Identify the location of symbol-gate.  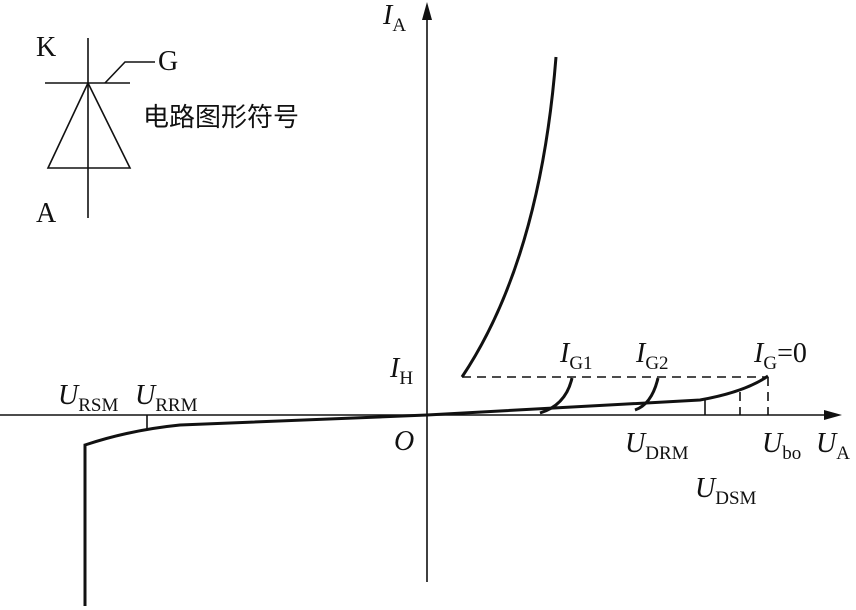
(129, 72).